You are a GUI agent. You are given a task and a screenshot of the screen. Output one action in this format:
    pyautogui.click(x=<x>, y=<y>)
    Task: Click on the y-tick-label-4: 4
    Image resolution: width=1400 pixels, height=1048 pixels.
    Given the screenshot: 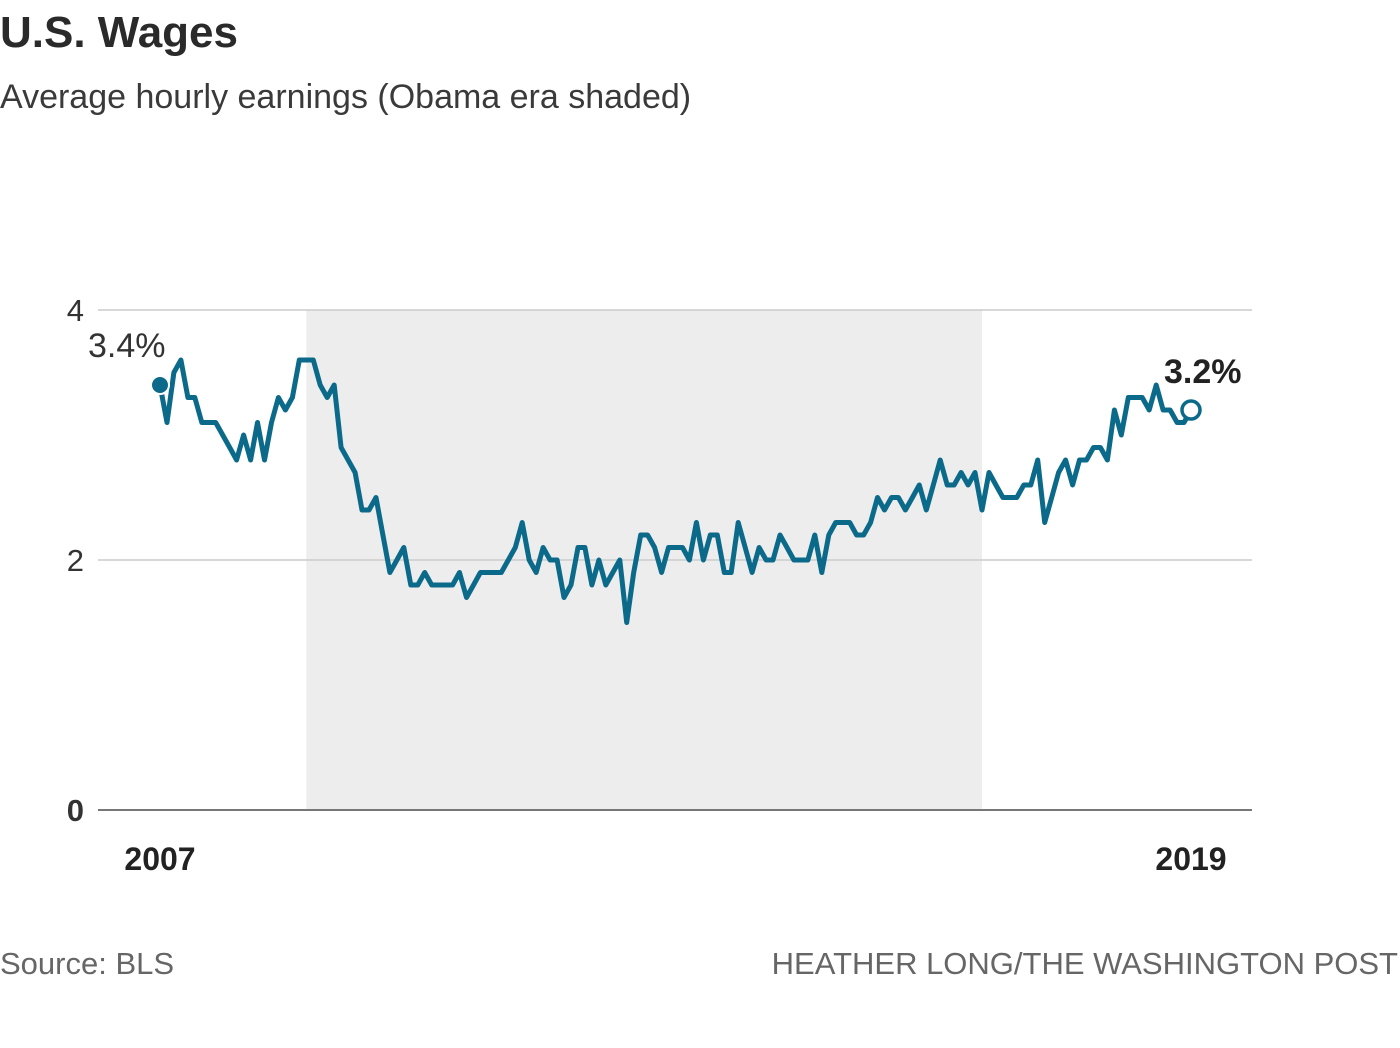 What is the action you would take?
    pyautogui.click(x=75, y=310)
    